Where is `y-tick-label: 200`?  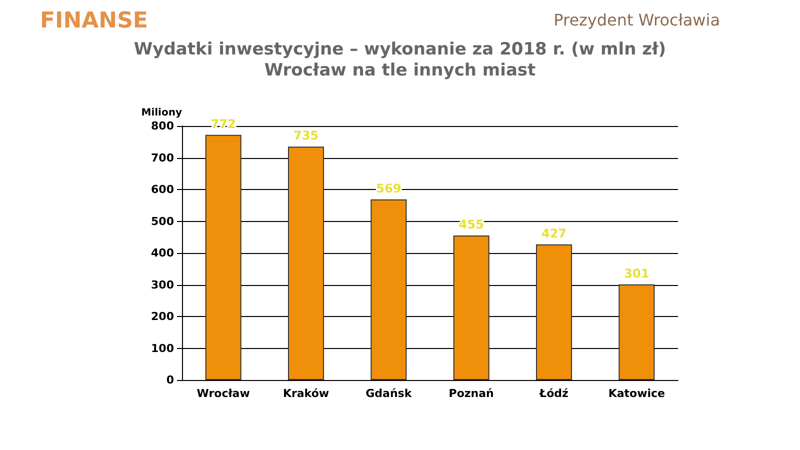
y-tick-label: 200 is located at coordinates (162, 316).